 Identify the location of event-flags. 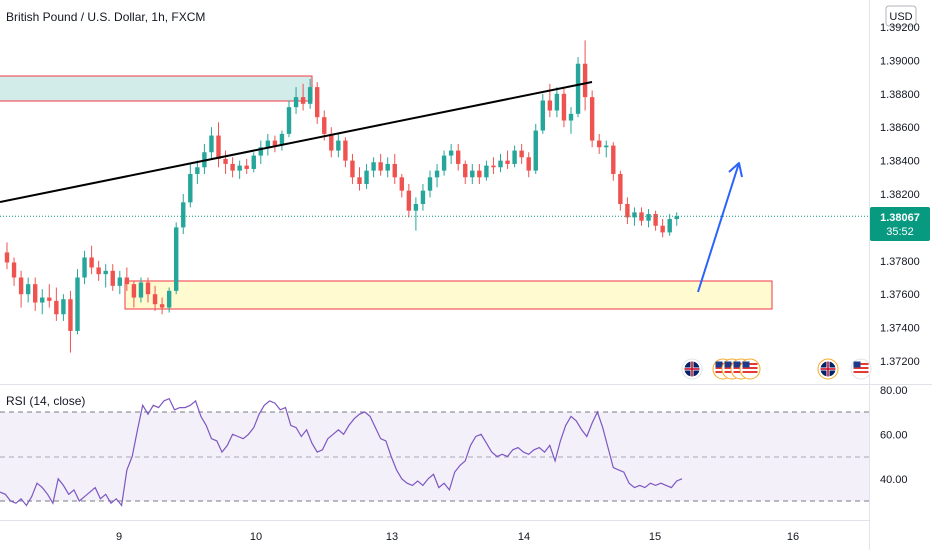
(776, 369).